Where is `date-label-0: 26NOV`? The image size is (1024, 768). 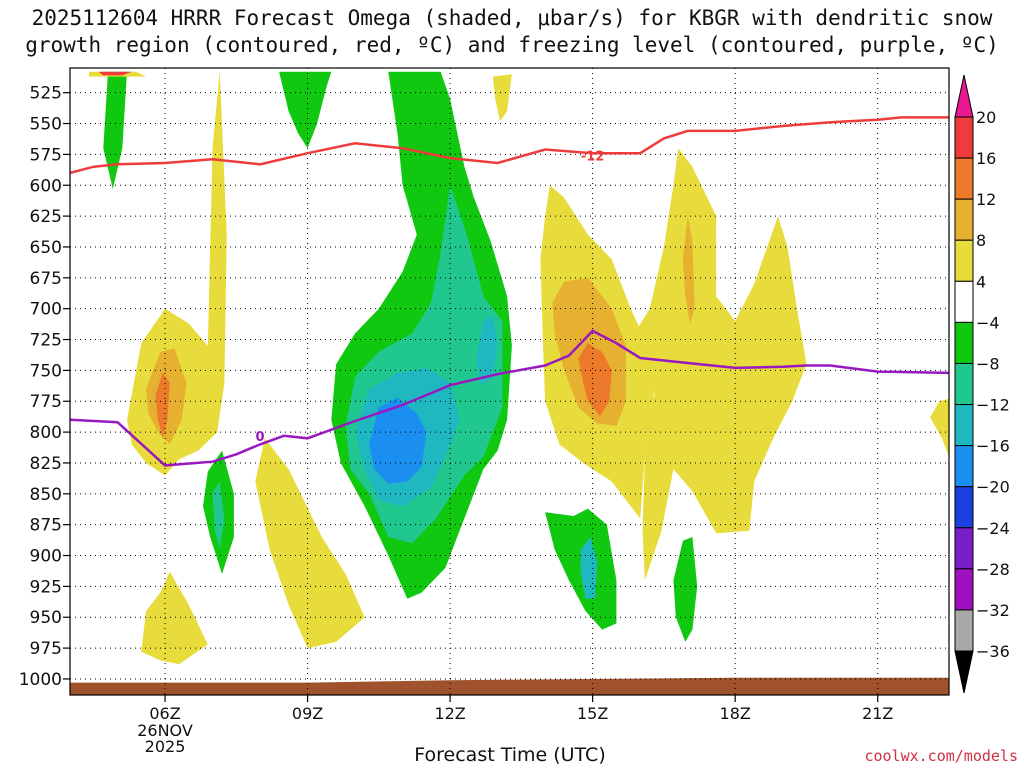 date-label-0: 26NOV is located at coordinates (165, 730).